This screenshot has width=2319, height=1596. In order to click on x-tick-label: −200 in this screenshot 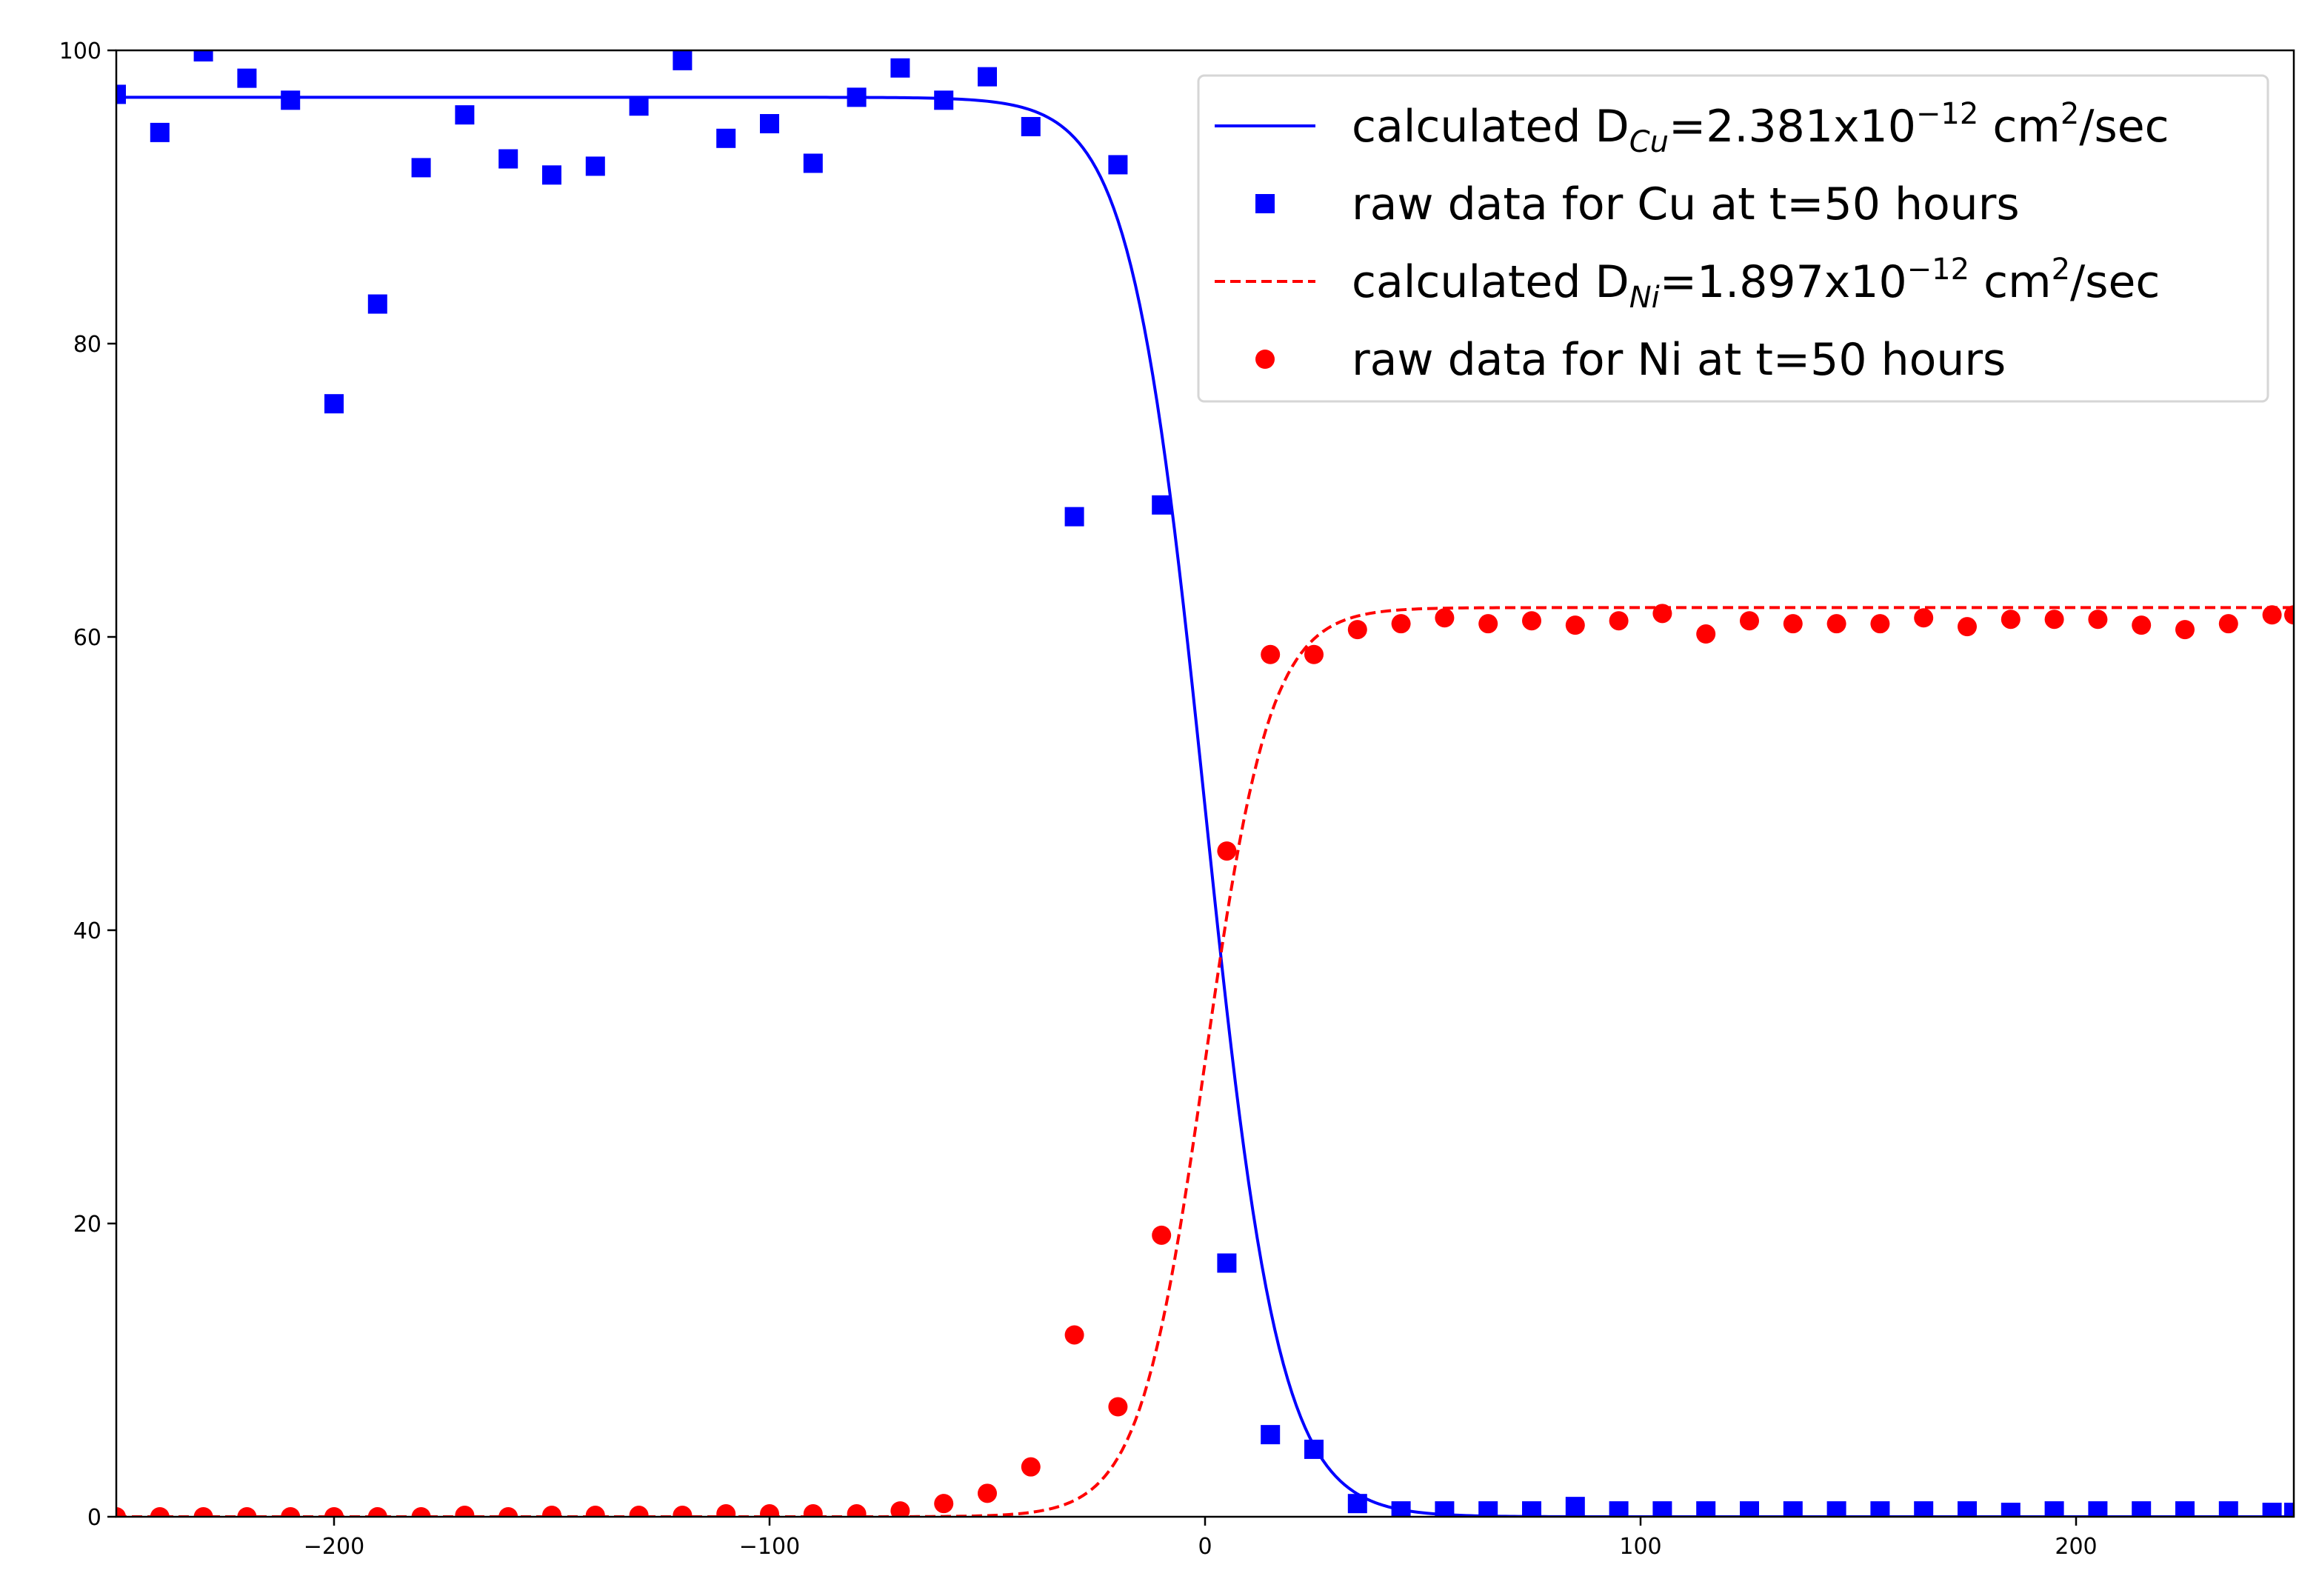, I will do `click(334, 1547)`.